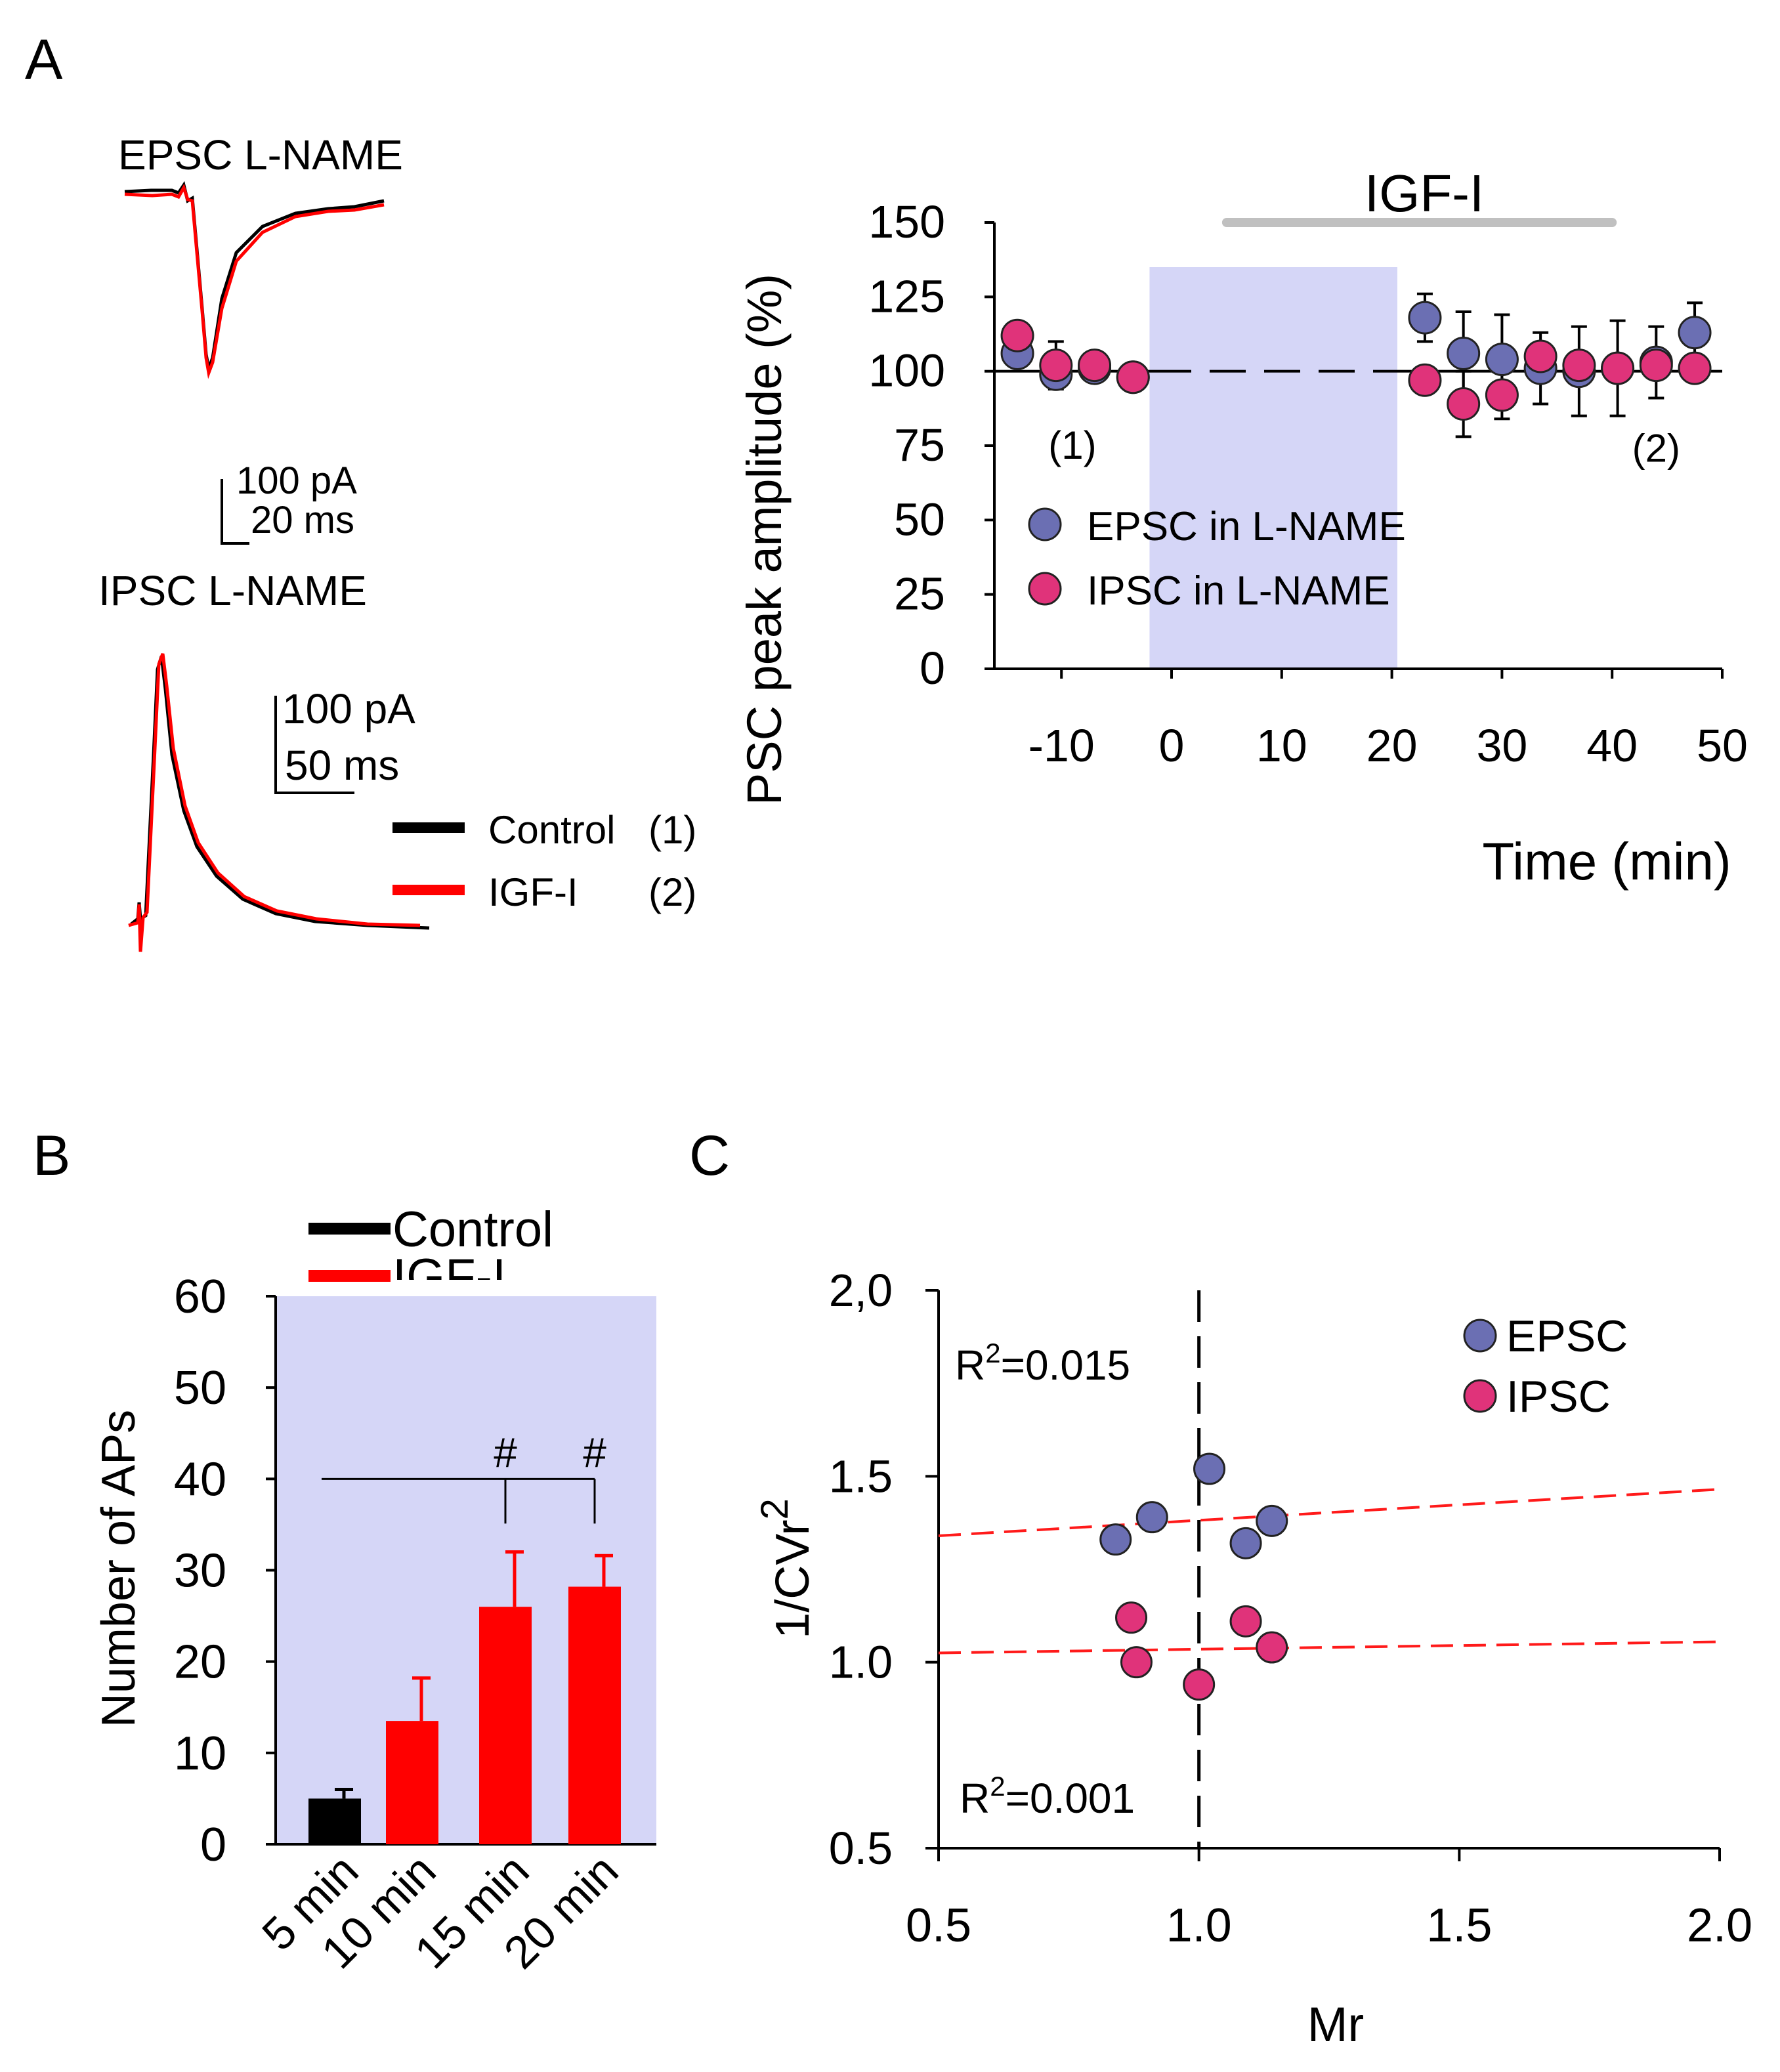 The image size is (1780, 2072). I want to click on legend-control-tag: (1), so click(672, 830).